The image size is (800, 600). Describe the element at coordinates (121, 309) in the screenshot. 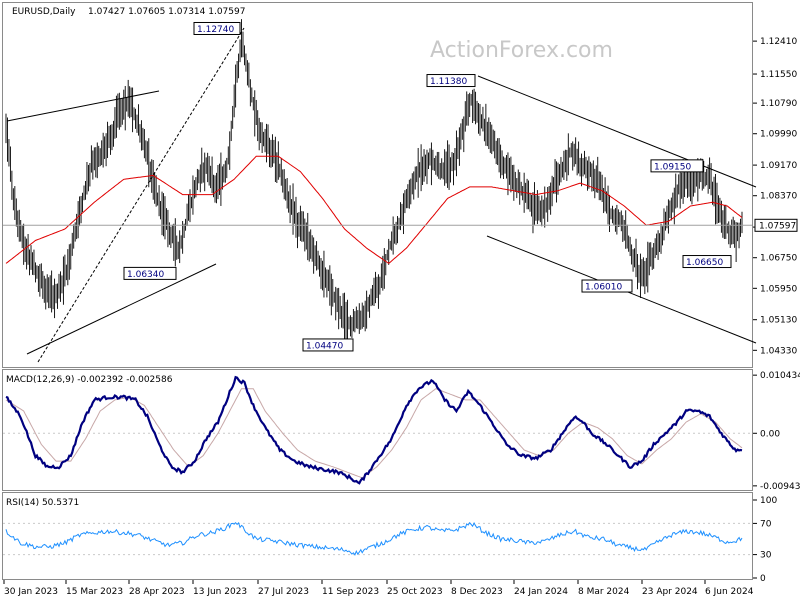

I see `trendline-lower-2023` at that location.